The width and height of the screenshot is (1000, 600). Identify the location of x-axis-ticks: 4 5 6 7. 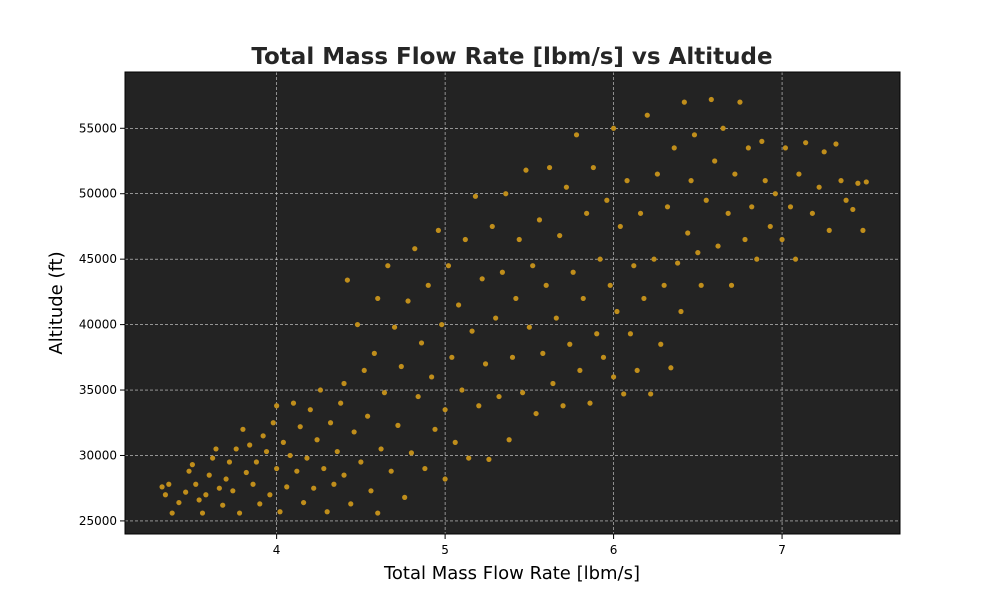
(529, 545).